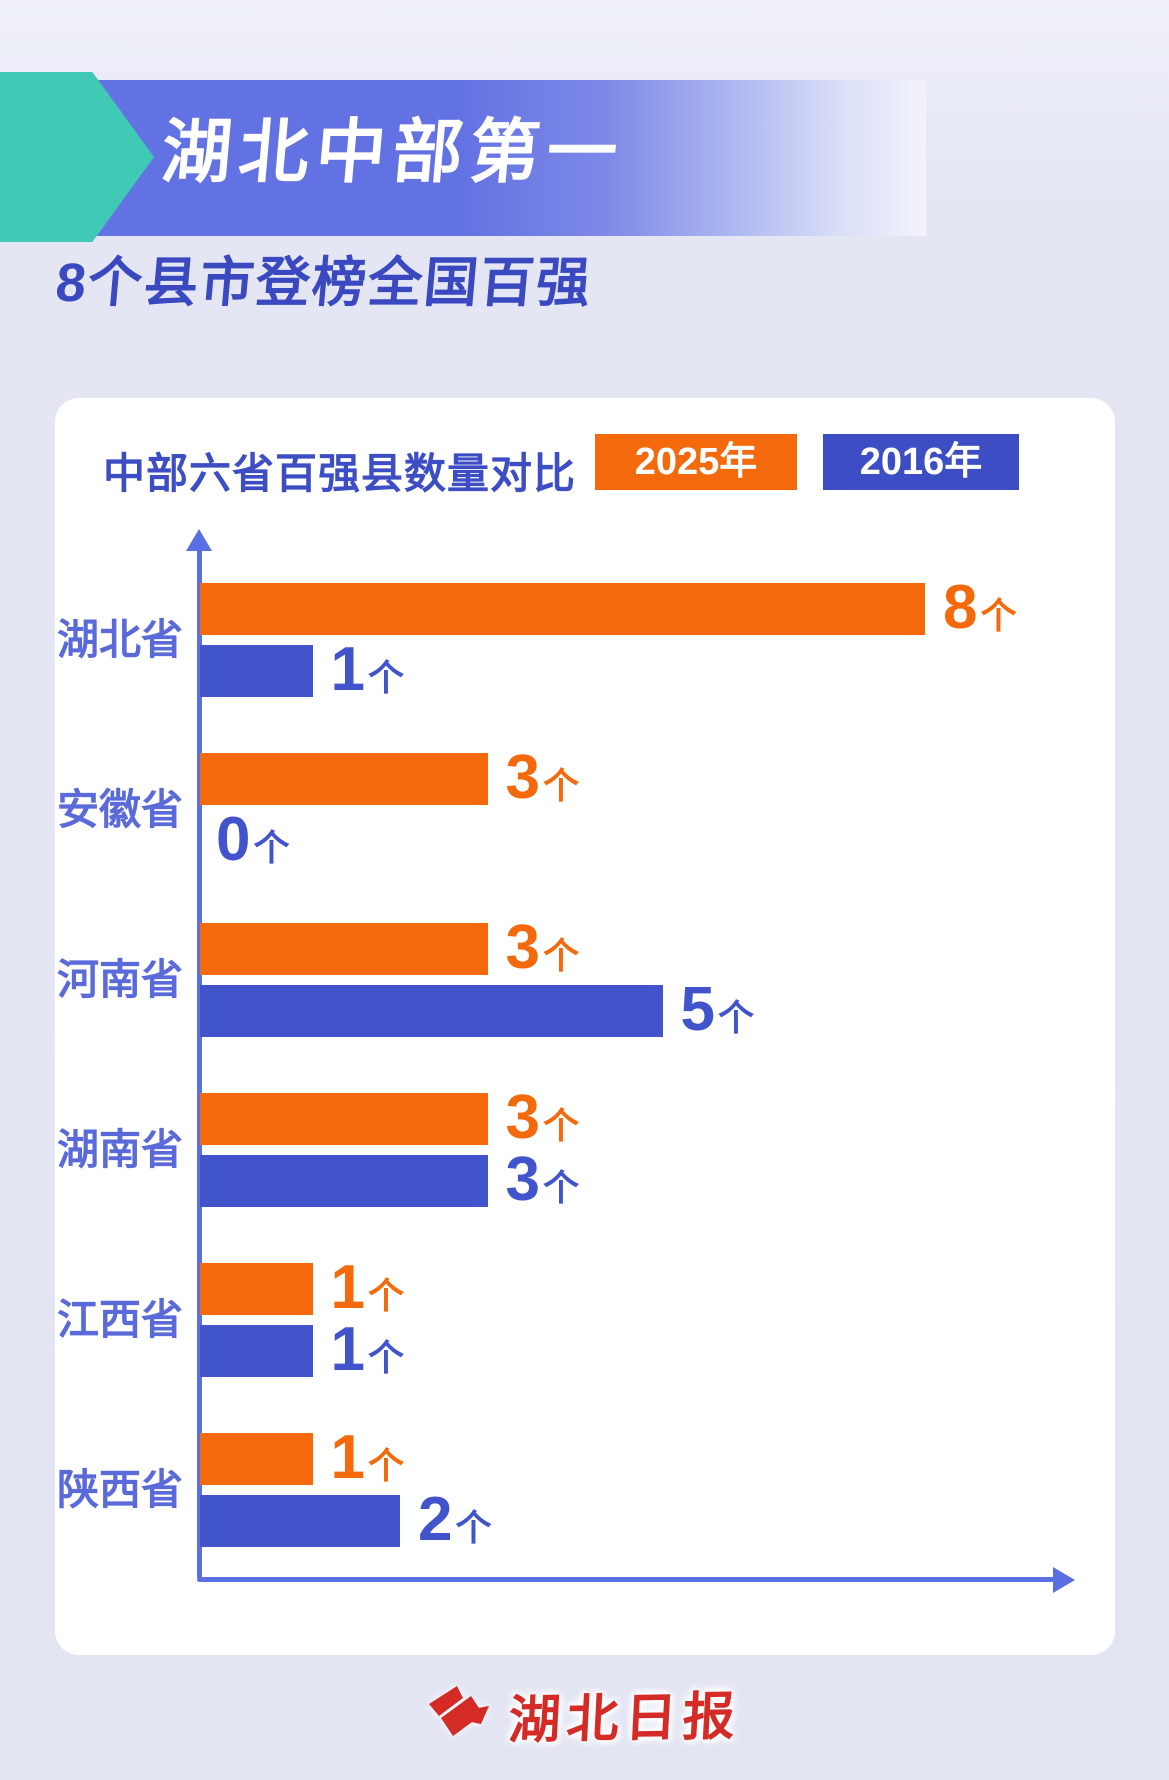 Image resolution: width=1169 pixels, height=1780 pixels. I want to click on hubei-daily-logo: 湖北日报, so click(585, 1713).